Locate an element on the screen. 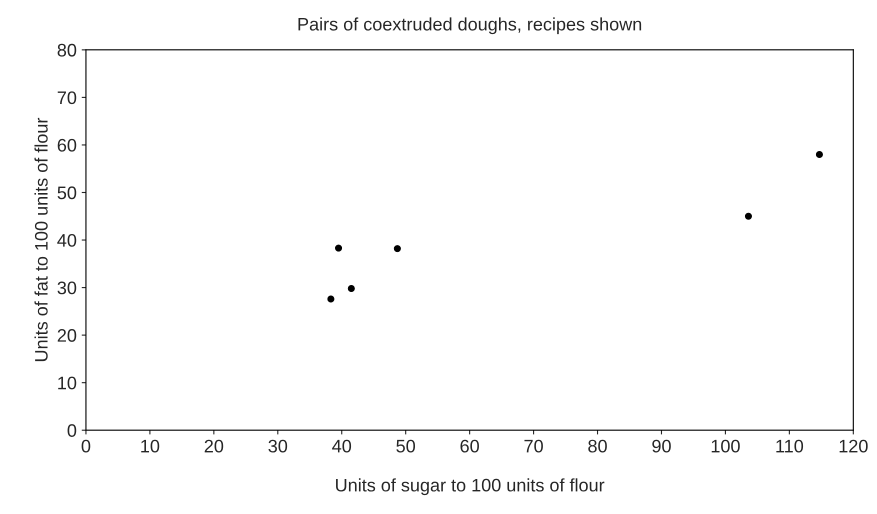 The height and width of the screenshot is (514, 877). x-tick-label: 80 is located at coordinates (597, 446).